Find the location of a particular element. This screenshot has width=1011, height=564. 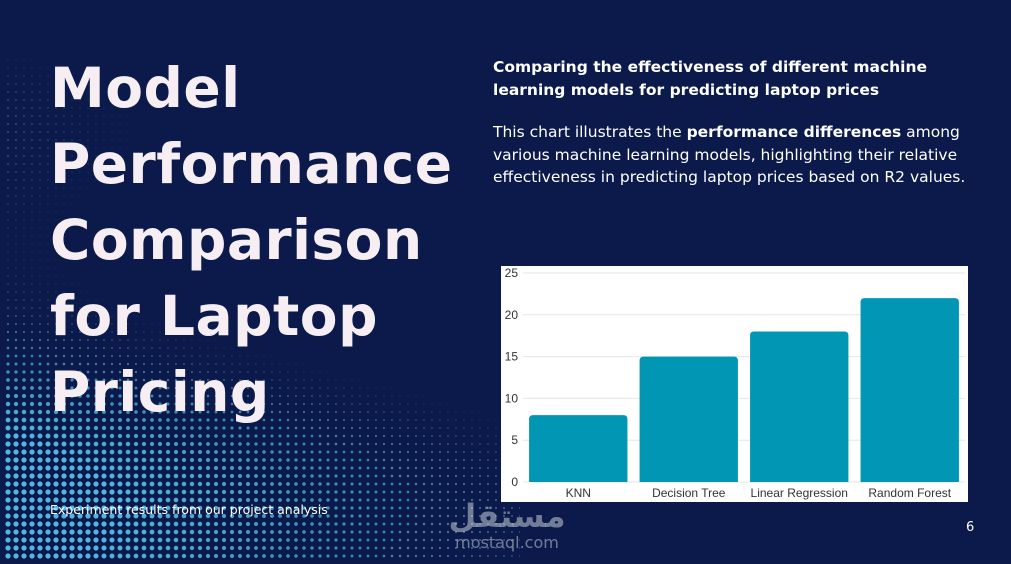

watermark: مستقل mostaql.com is located at coordinates (507, 525).